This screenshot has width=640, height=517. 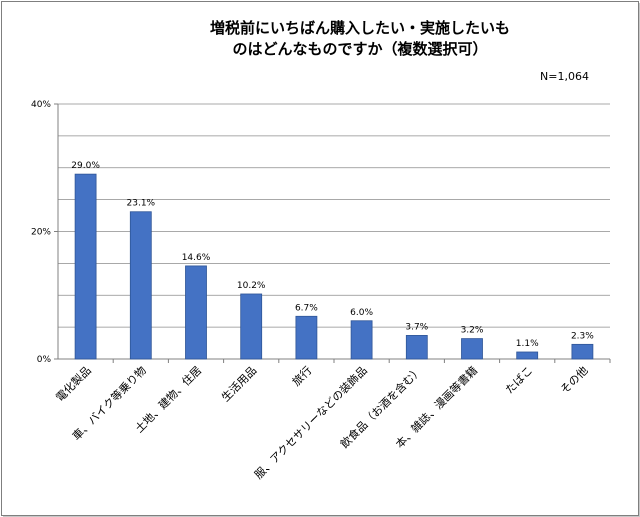 What do you see at coordinates (251, 286) in the screenshot?
I see `data-label: 10.2%` at bounding box center [251, 286].